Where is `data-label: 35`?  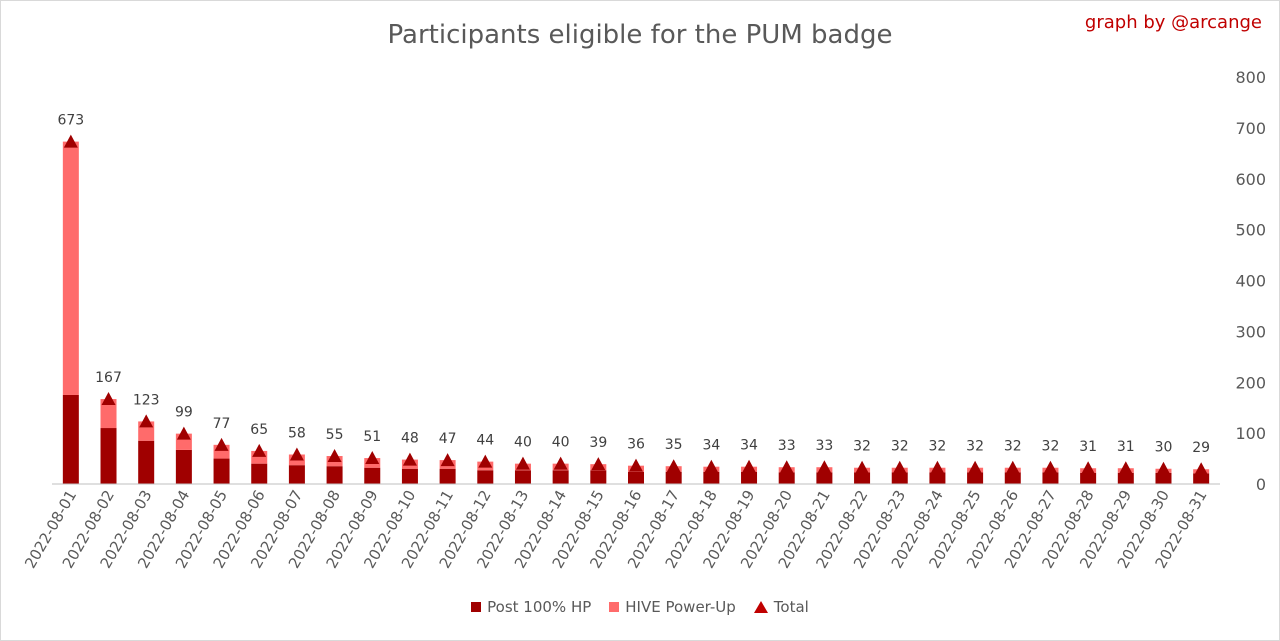
data-label: 35 is located at coordinates (674, 445).